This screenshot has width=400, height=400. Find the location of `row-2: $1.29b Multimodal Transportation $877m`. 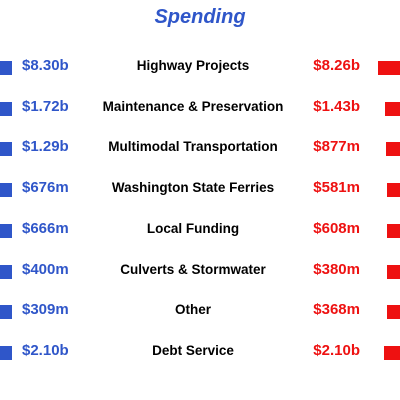

row-2: $1.29b Multimodal Transportation $877m is located at coordinates (200, 149).